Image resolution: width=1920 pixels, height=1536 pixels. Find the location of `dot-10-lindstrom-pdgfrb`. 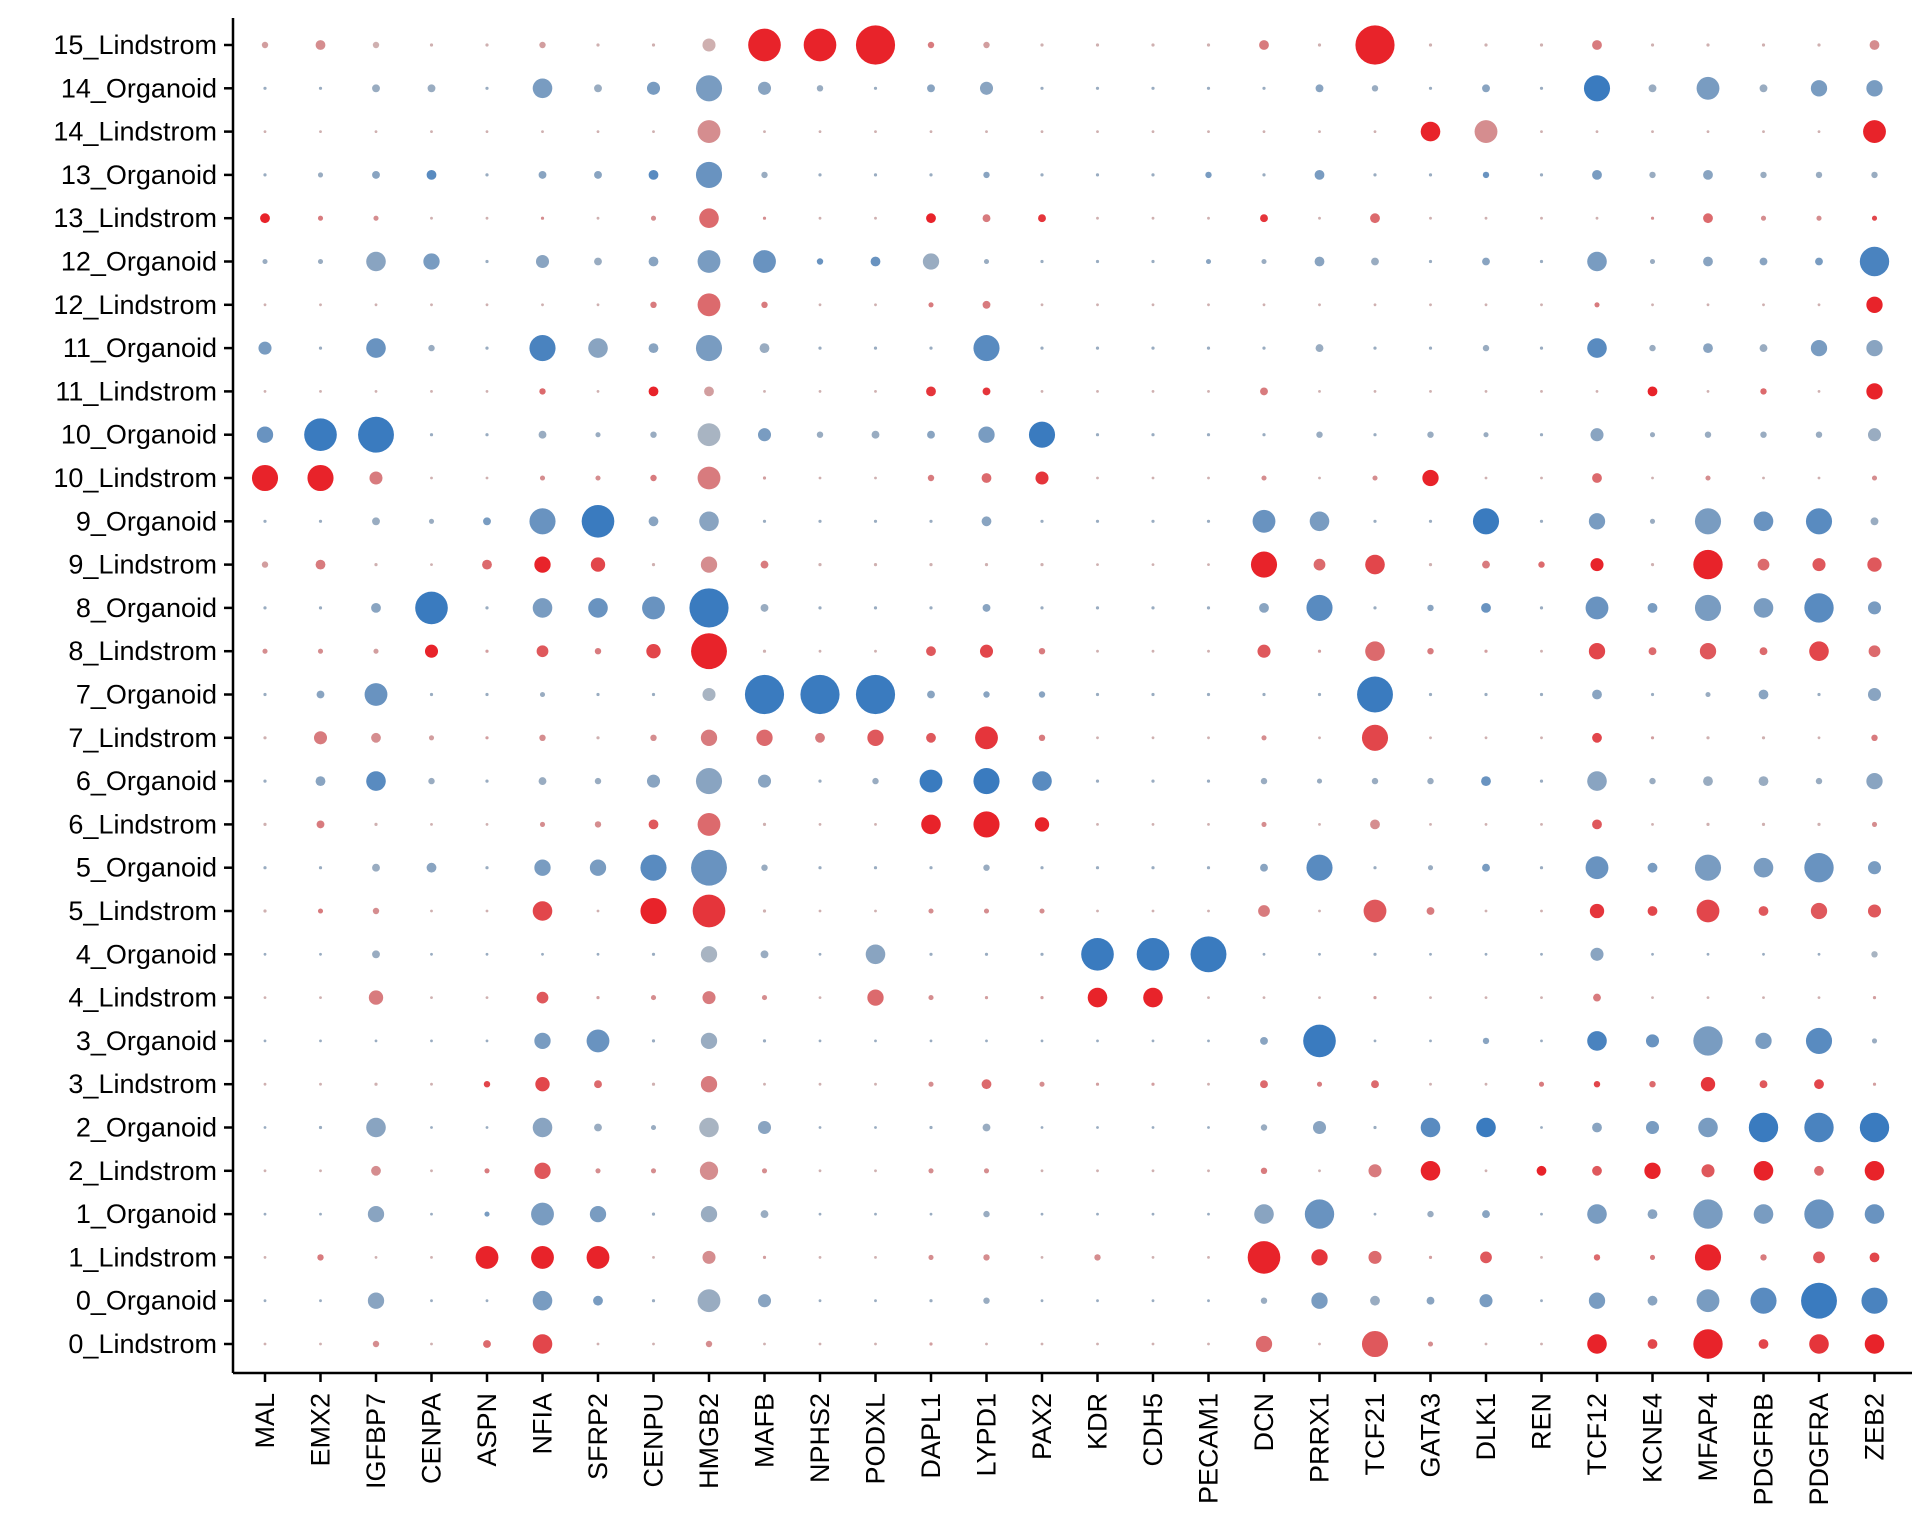

dot-10-lindstrom-pdgfrb is located at coordinates (1763, 478).